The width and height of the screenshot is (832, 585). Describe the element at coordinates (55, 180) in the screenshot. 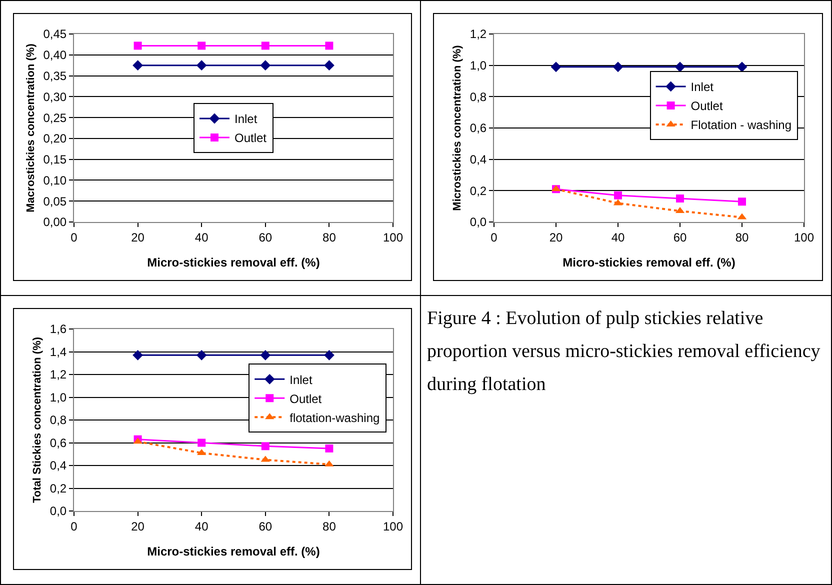

I see `y-tick-label: 0,10` at that location.